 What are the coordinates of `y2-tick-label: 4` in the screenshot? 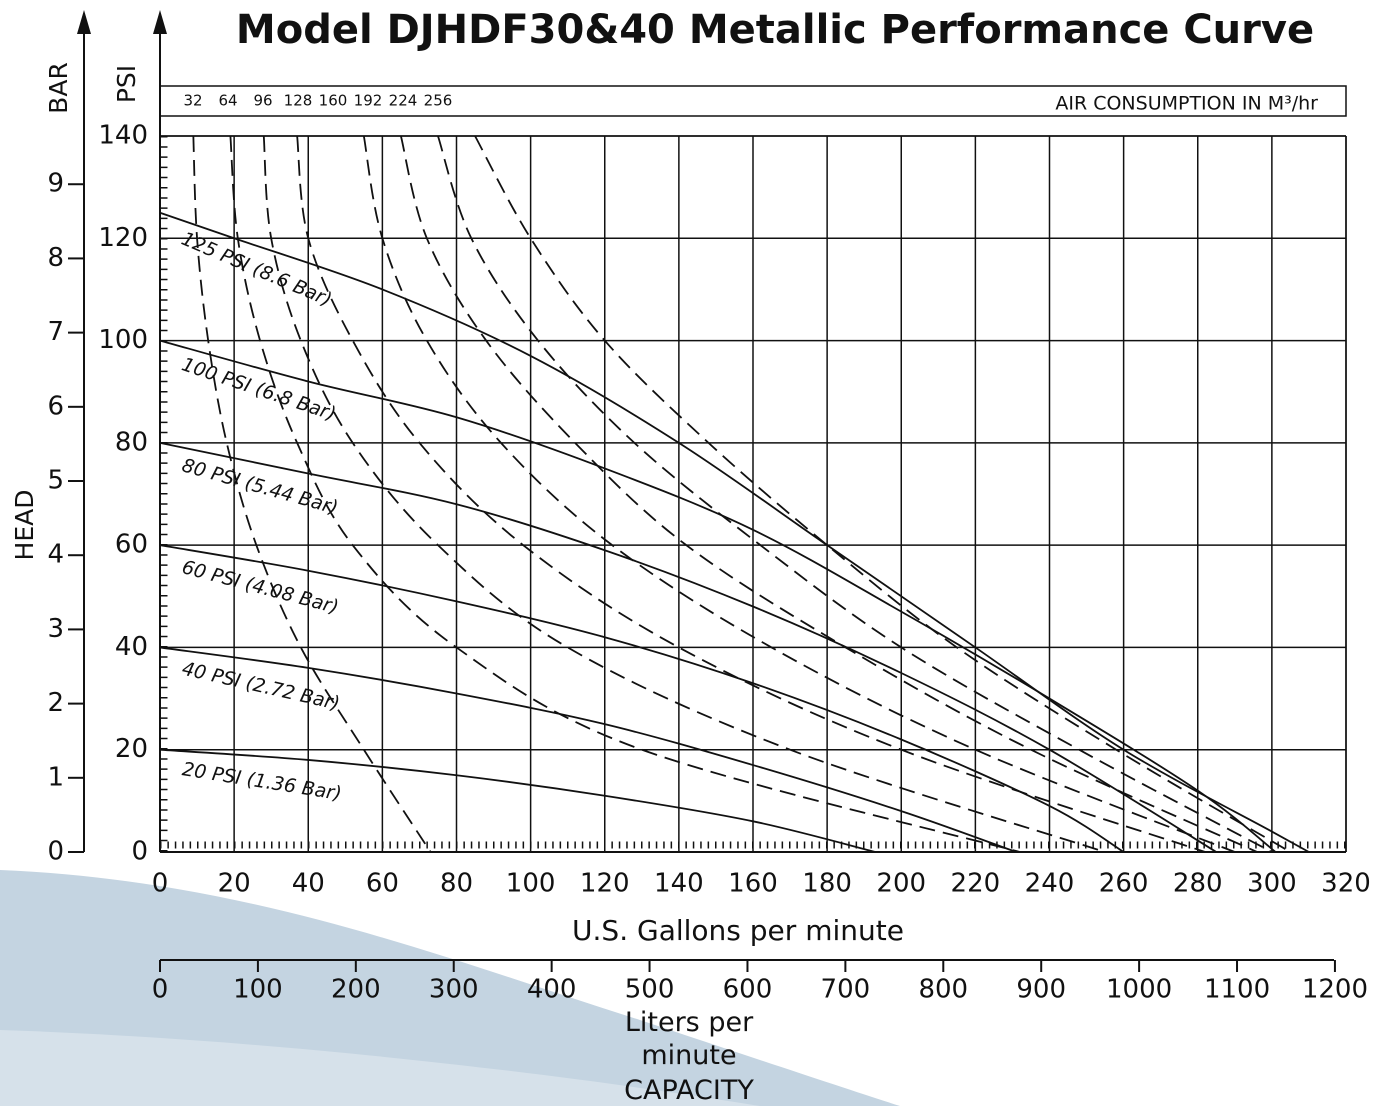 It's located at (55, 555).